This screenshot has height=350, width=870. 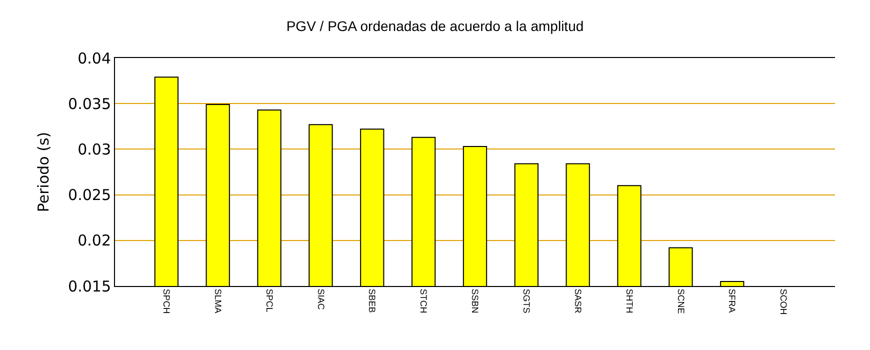 What do you see at coordinates (577, 301) in the screenshot?
I see `x-tick-label: SASR` at bounding box center [577, 301].